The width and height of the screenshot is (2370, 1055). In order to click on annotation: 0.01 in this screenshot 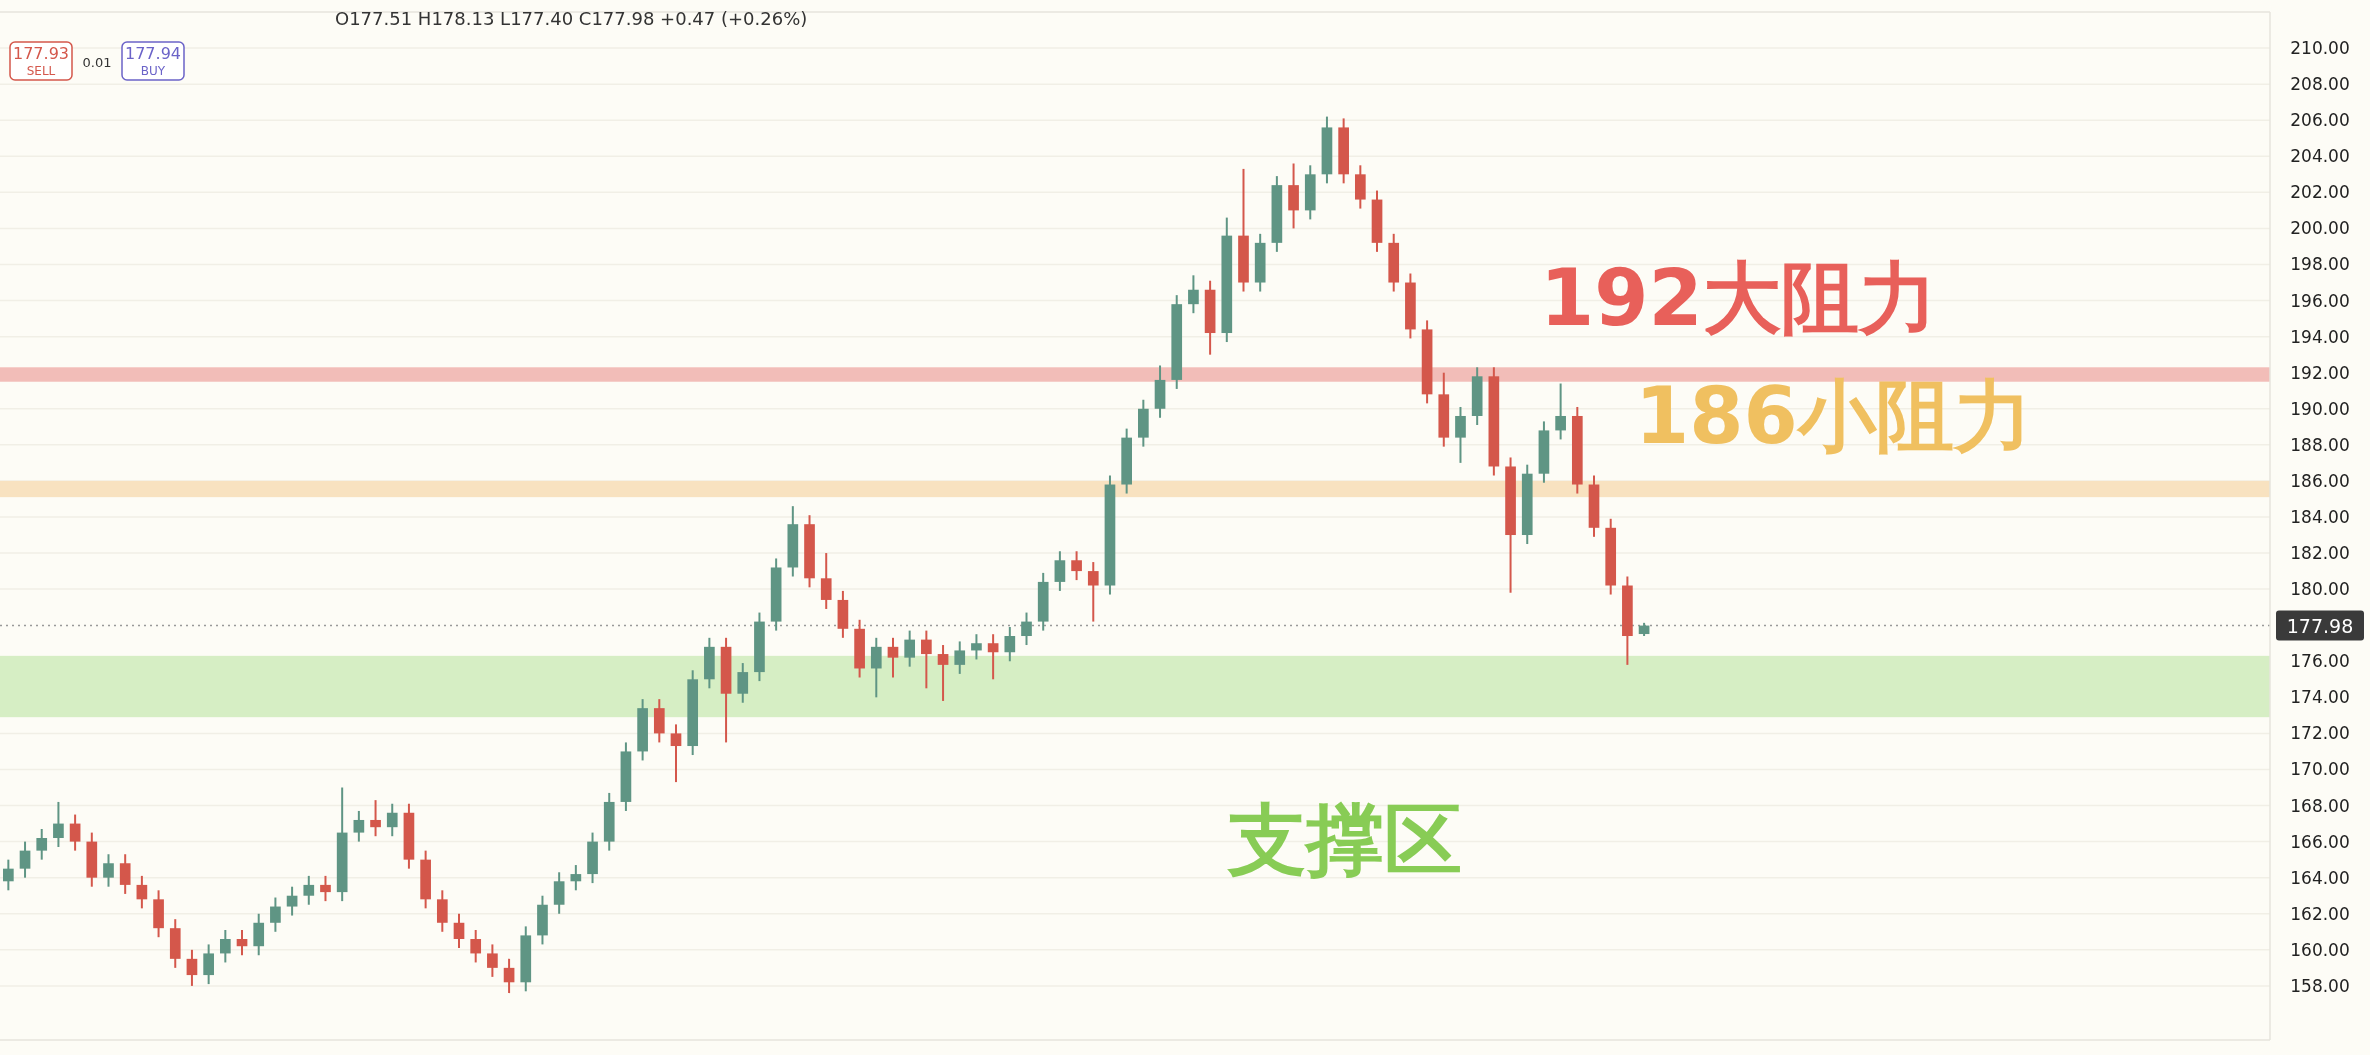, I will do `click(97, 62)`.